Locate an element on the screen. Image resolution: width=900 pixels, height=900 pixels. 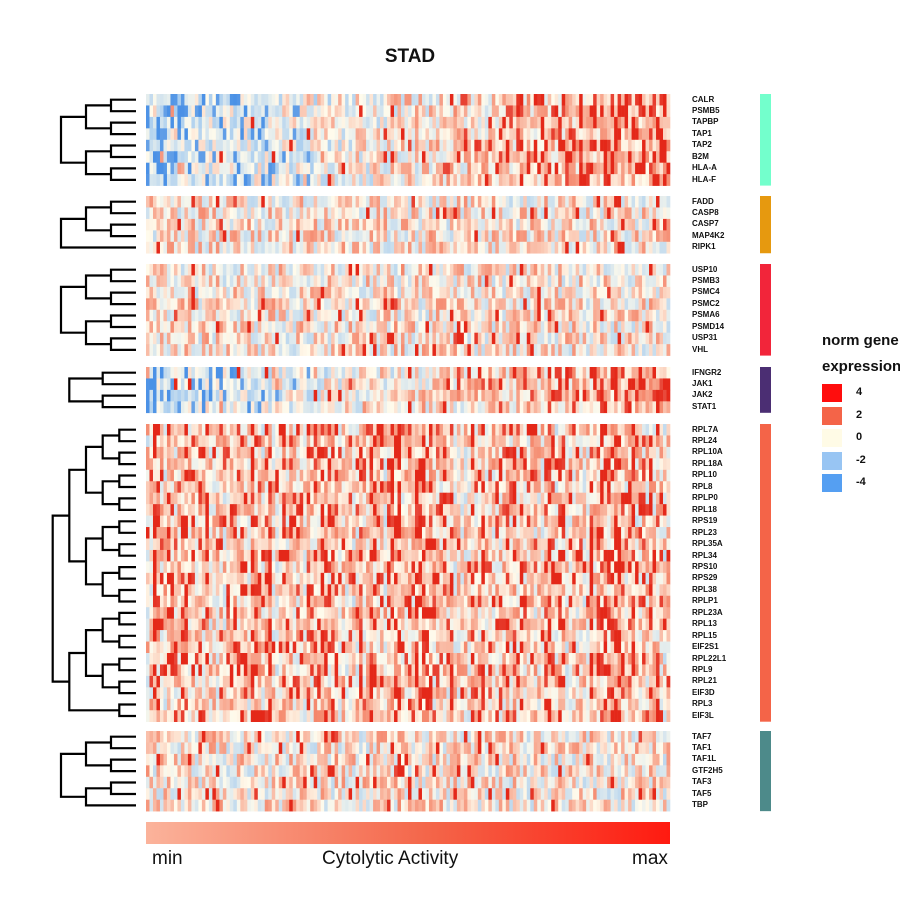
heatmap-row is located at coordinates (408, 168).